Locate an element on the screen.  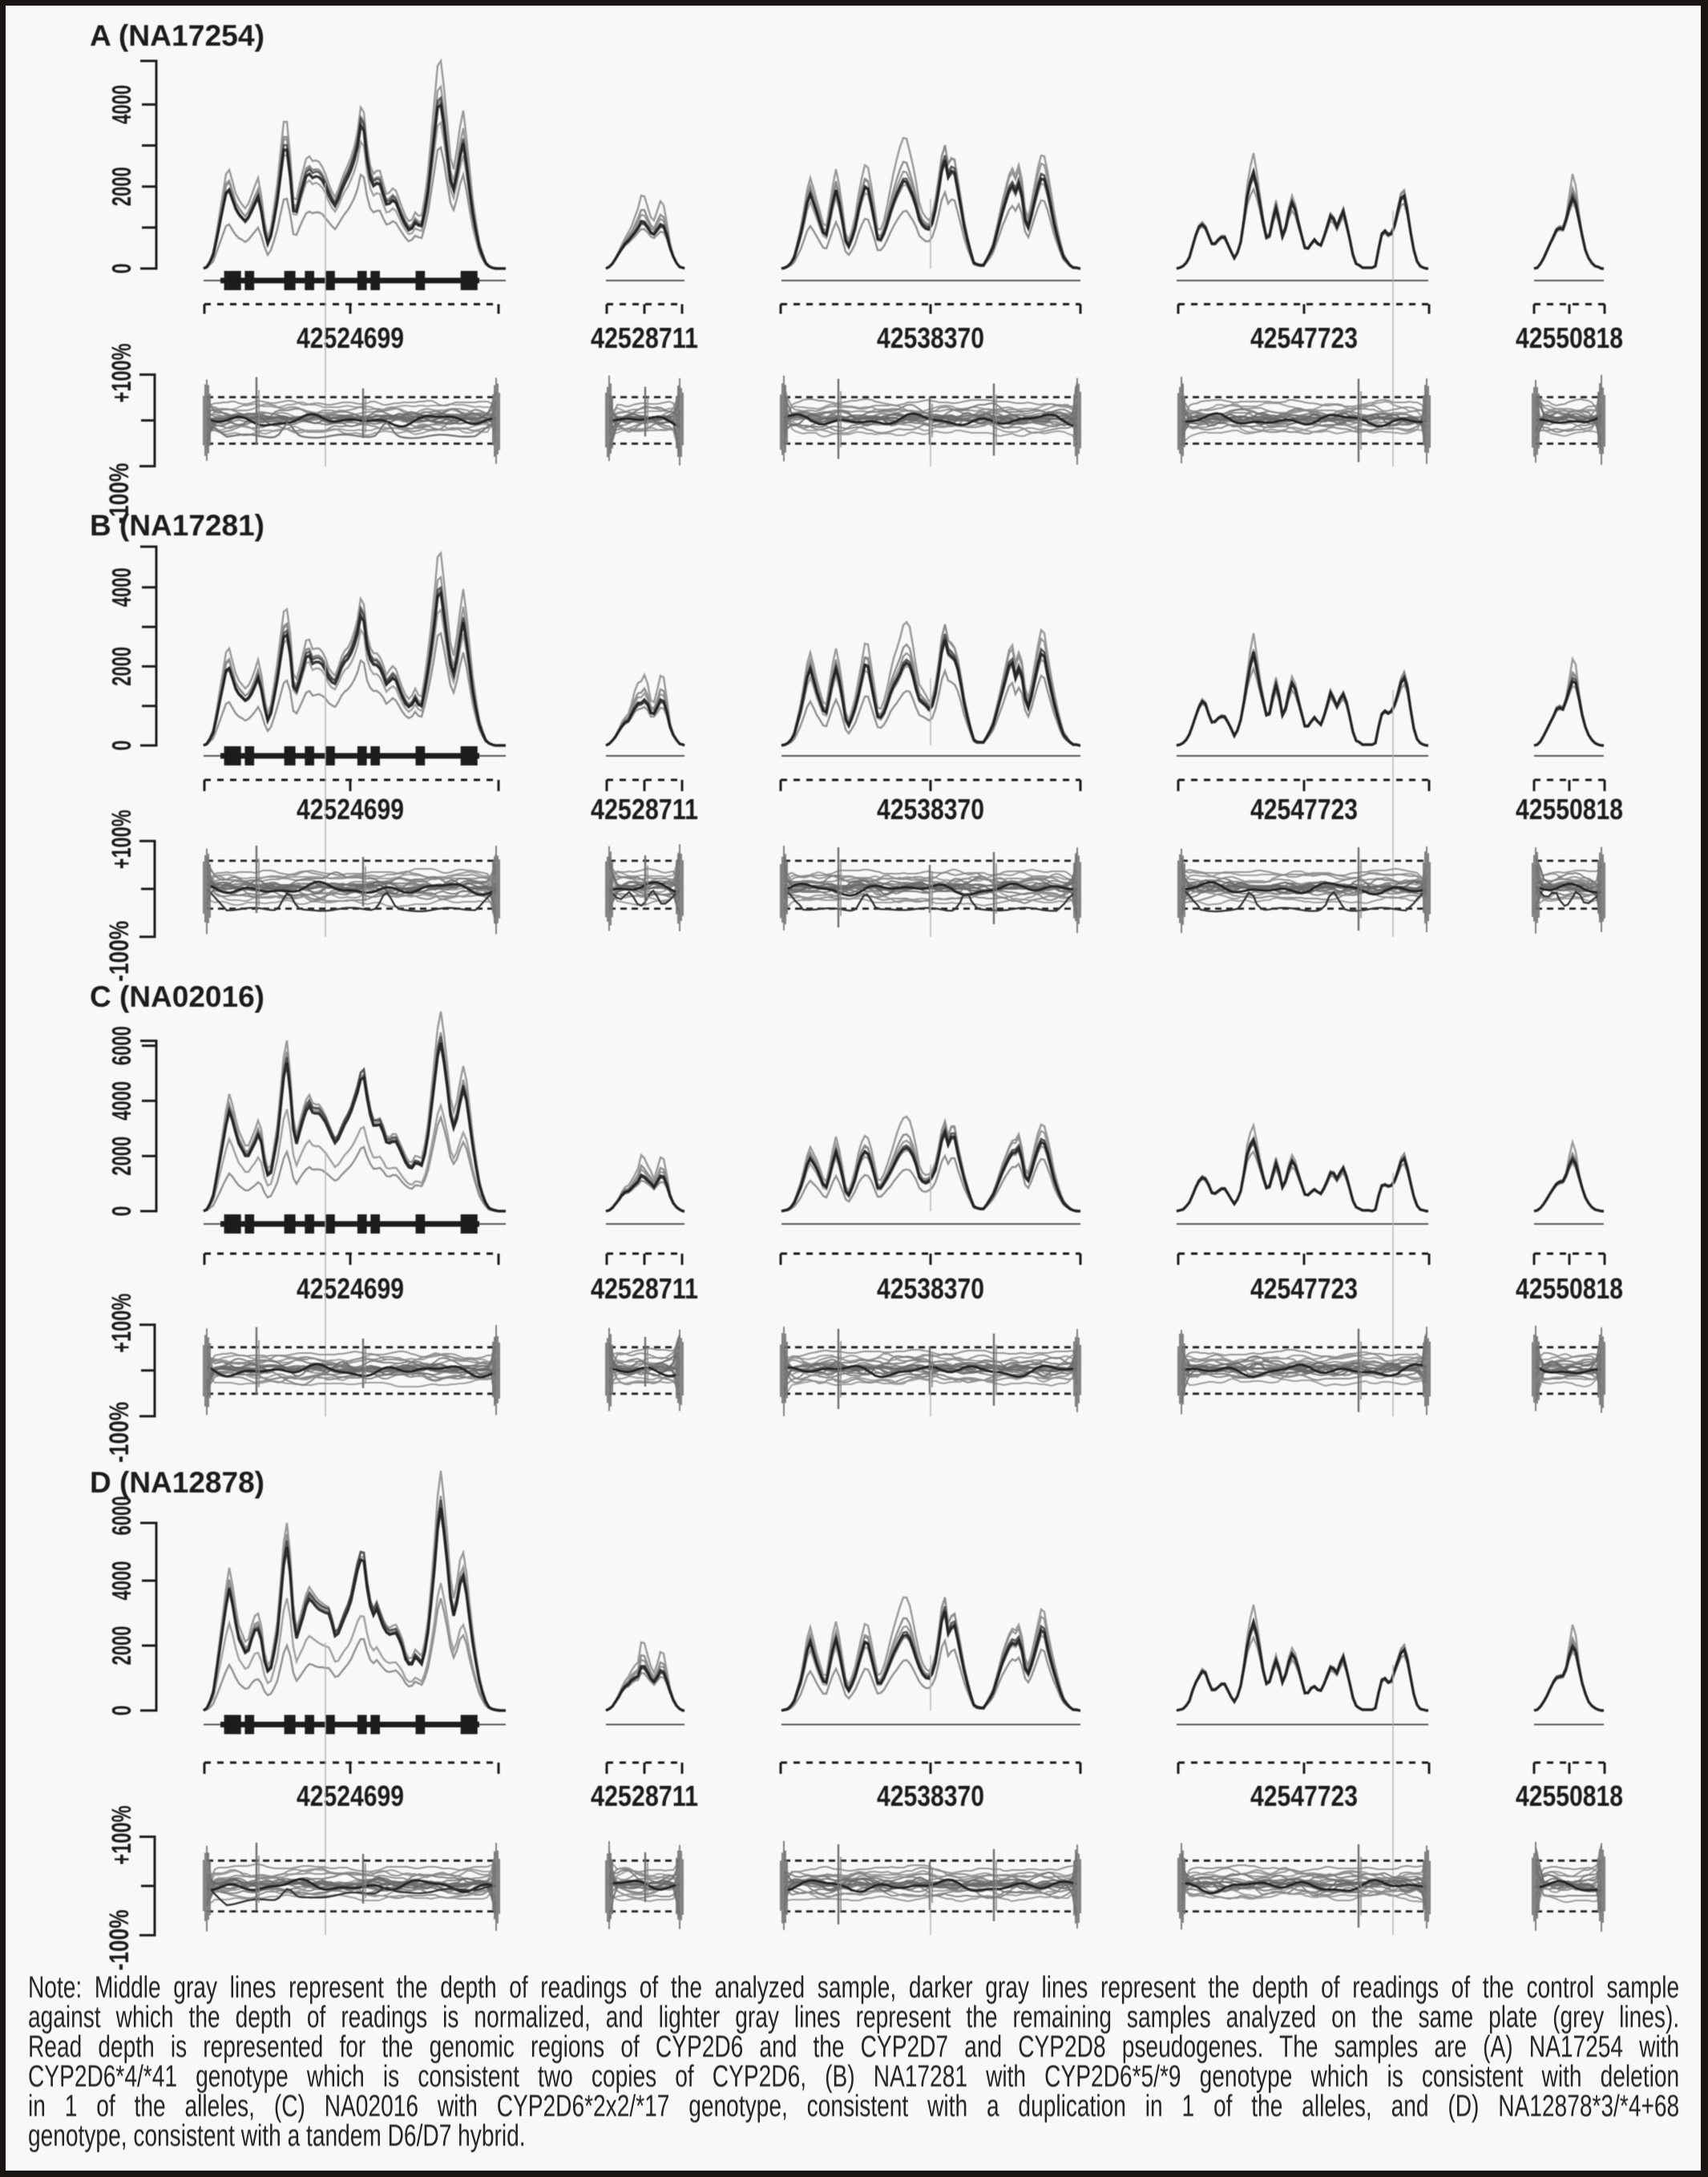
svg-text: A (NA17254) is located at coordinates (177, 35).